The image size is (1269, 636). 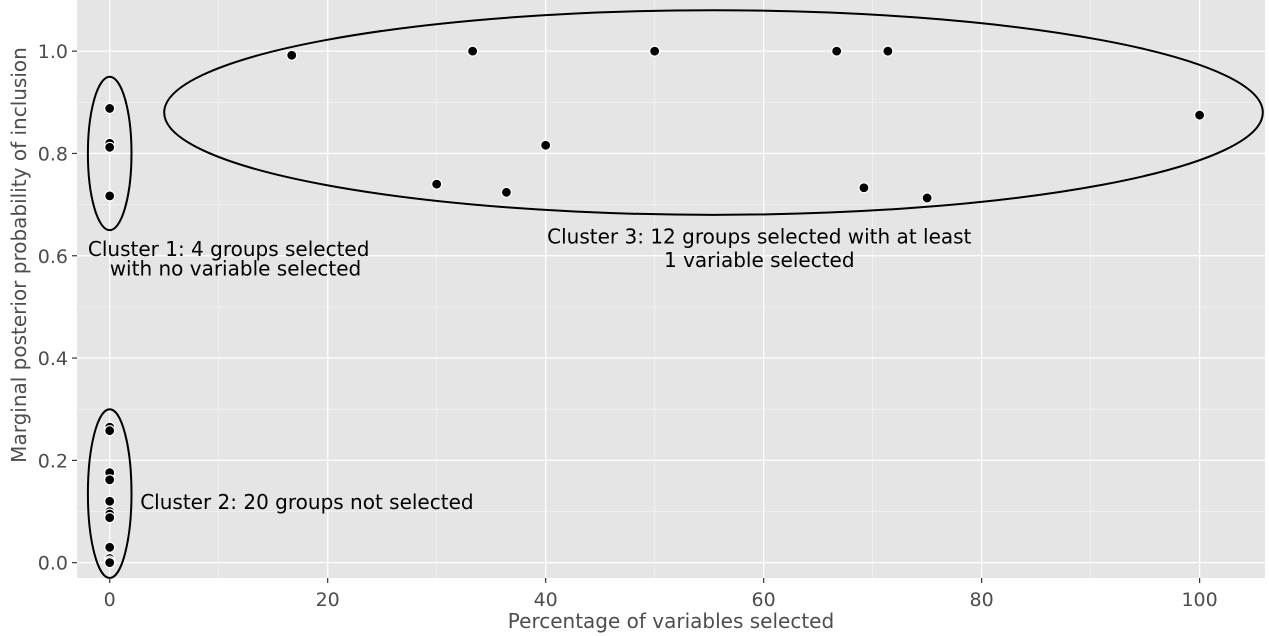 What do you see at coordinates (982, 600) in the screenshot?
I see `x-tick-label: 80` at bounding box center [982, 600].